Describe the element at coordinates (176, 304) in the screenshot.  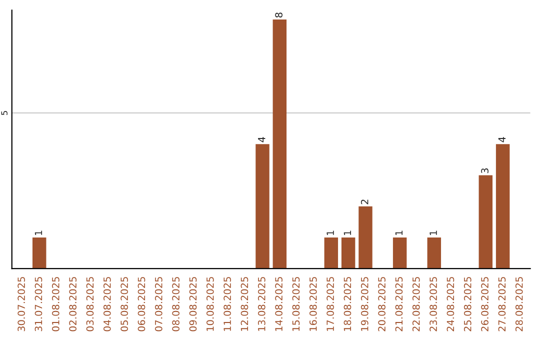
I see `x-tick-label: 08.08.2025` at that location.